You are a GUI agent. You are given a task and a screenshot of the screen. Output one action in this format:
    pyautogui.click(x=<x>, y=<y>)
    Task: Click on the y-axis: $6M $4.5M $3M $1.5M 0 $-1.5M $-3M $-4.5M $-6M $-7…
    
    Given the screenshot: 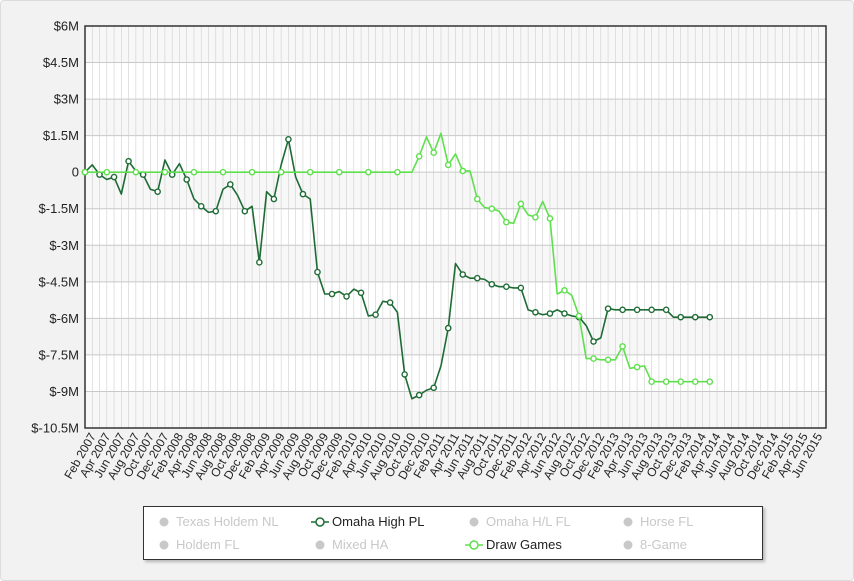 What is the action you would take?
    pyautogui.click(x=55, y=227)
    